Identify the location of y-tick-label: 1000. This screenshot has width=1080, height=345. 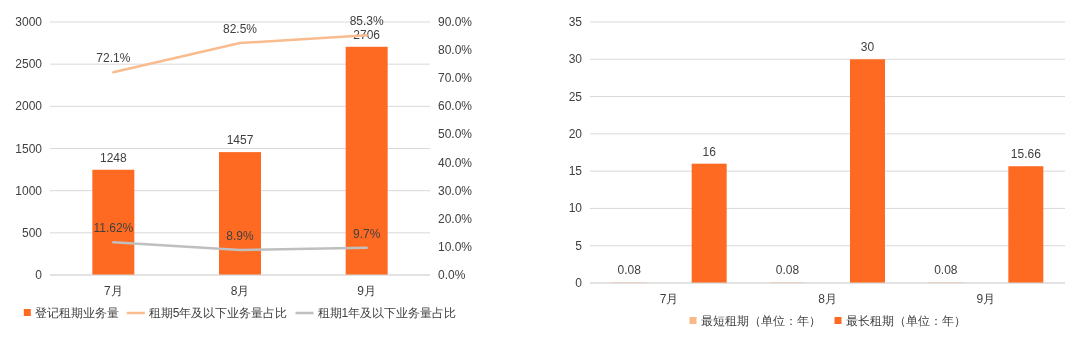
(29, 190).